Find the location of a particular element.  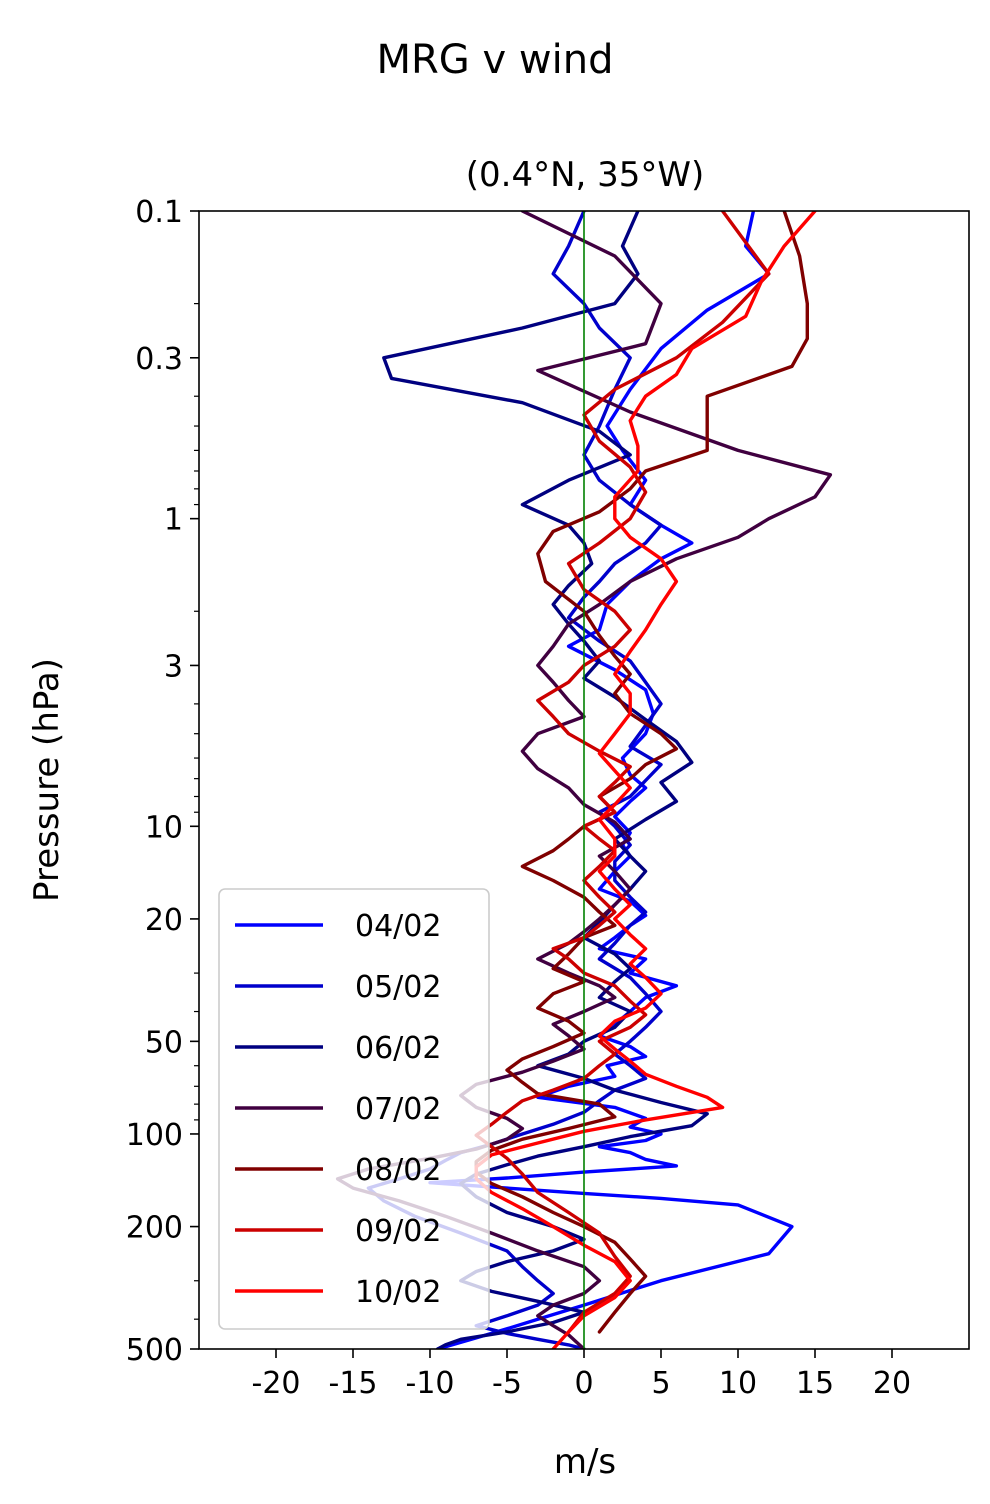

x-tick-label: -15 is located at coordinates (353, 1383).